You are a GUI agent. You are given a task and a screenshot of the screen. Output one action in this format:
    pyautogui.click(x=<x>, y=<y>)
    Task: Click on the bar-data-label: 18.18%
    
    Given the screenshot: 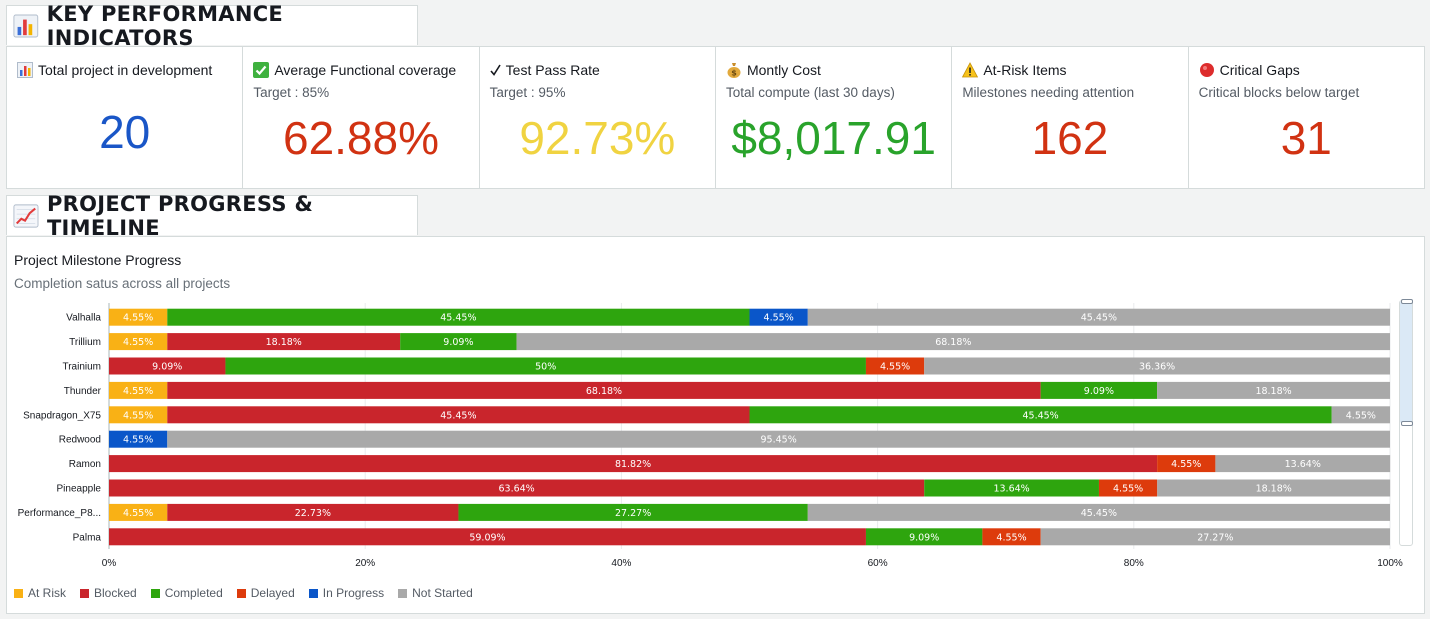 What is the action you would take?
    pyautogui.click(x=1273, y=391)
    